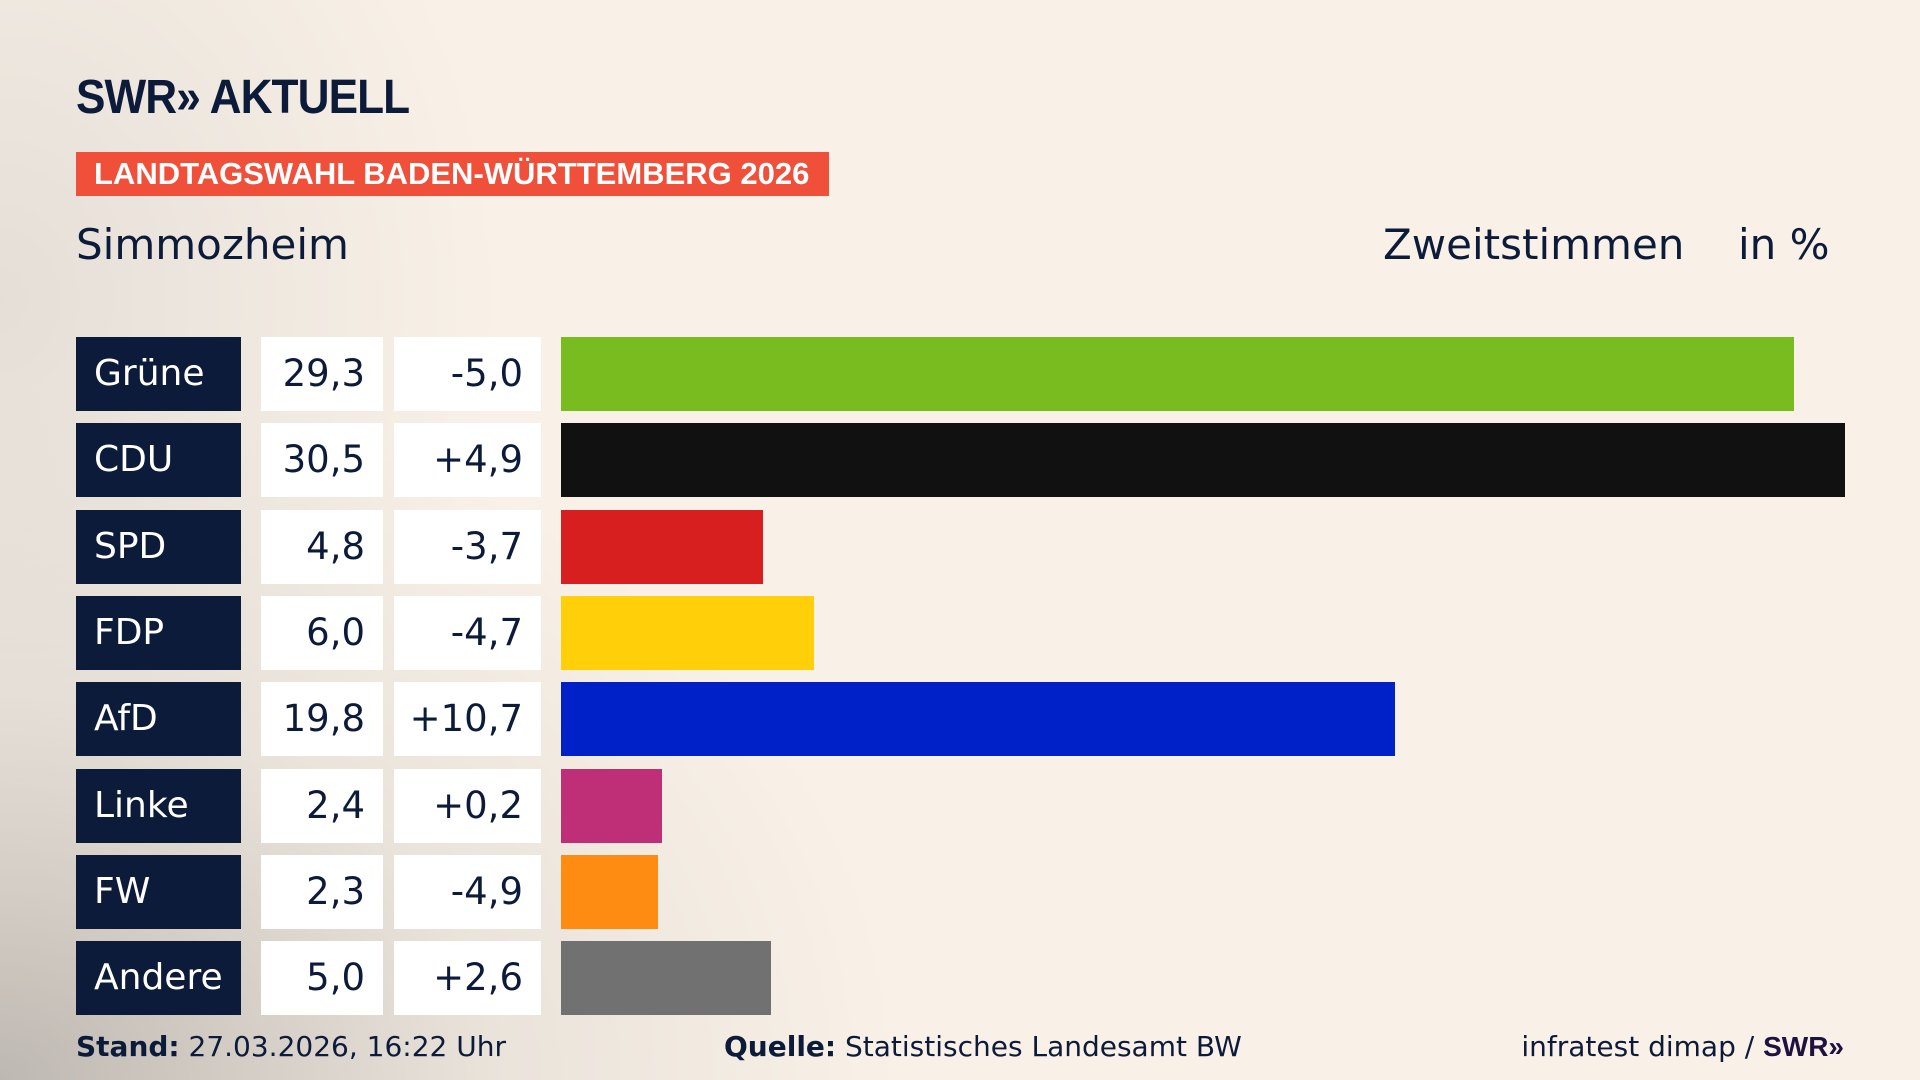  I want to click on party-label: Linke, so click(158, 805).